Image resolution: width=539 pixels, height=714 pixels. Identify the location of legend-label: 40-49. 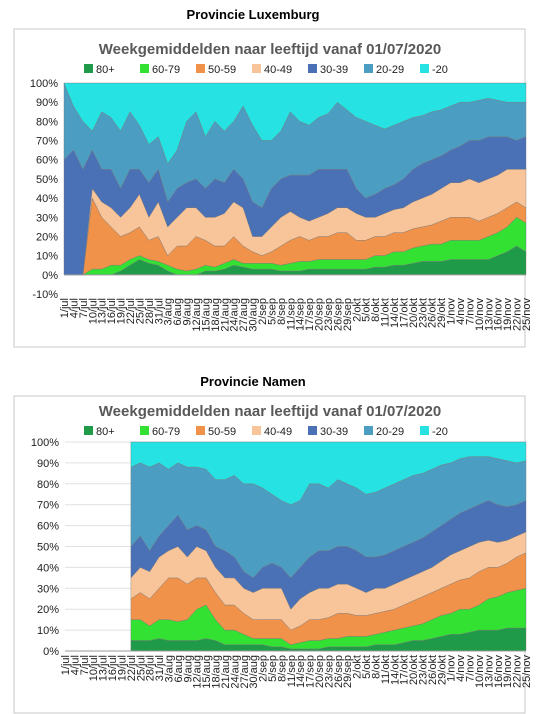
(278, 70).